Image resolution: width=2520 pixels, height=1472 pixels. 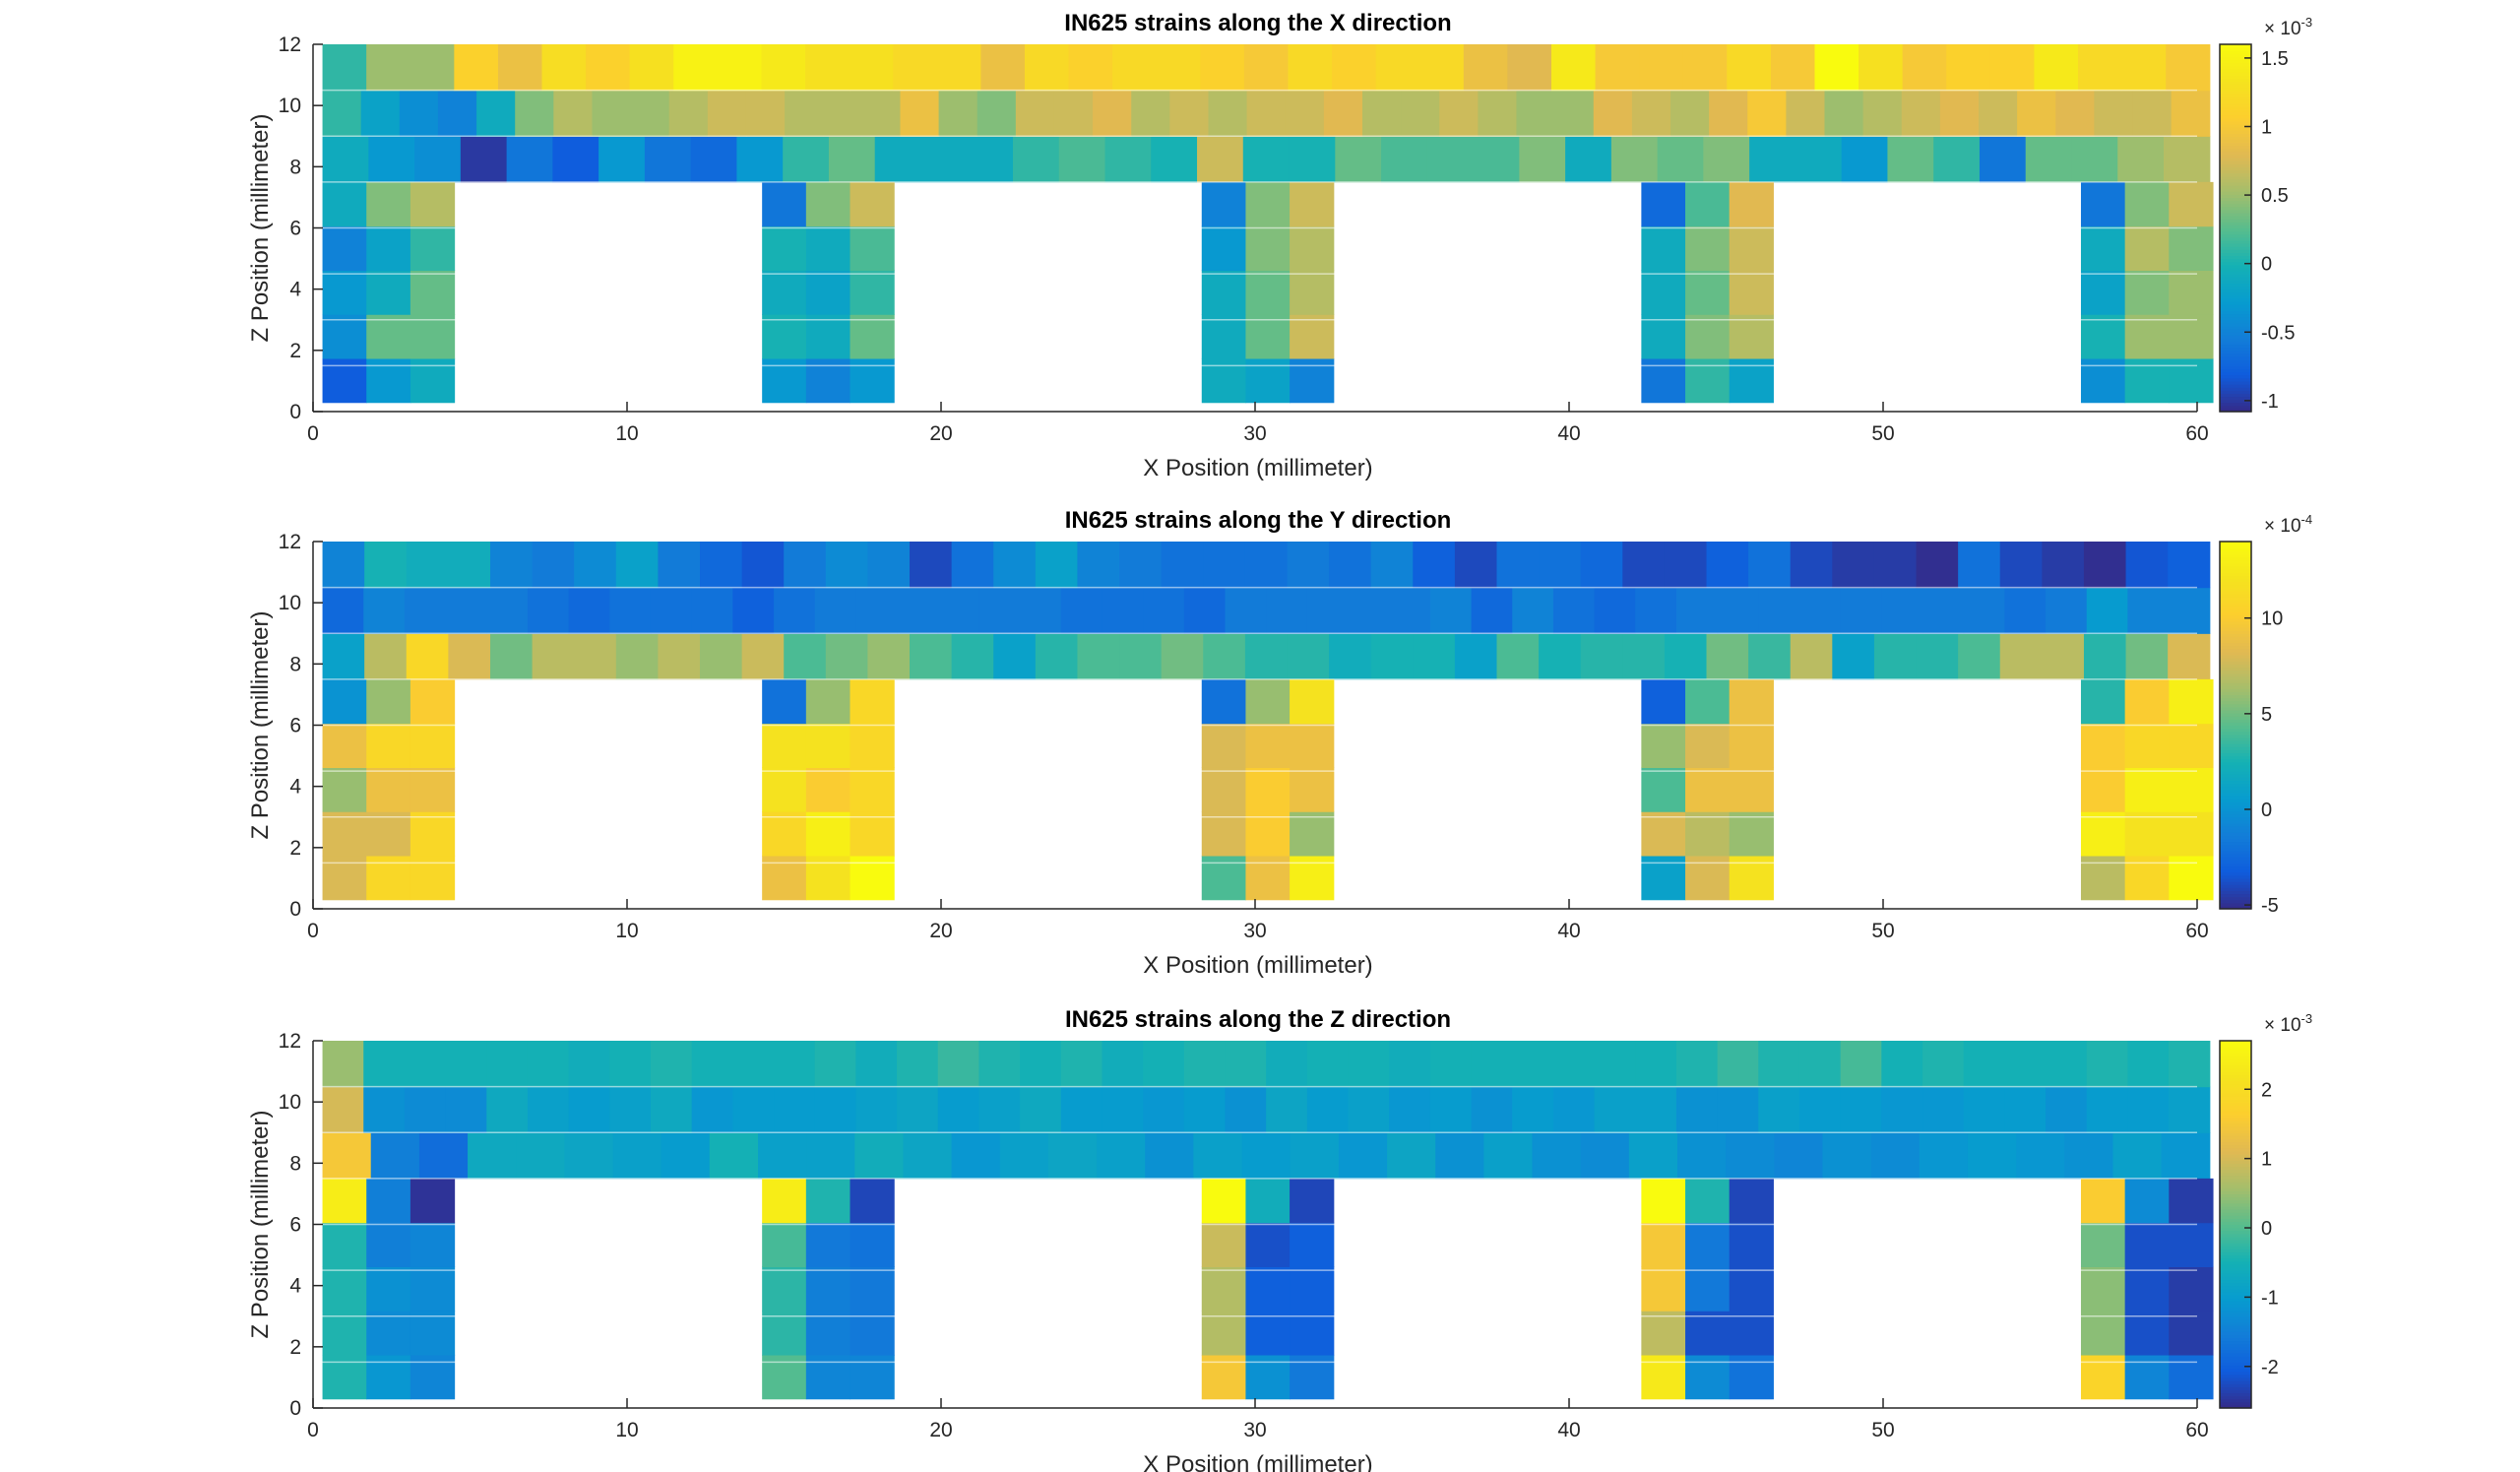 I want to click on x-tick-label: 50, so click(x=1882, y=1430).